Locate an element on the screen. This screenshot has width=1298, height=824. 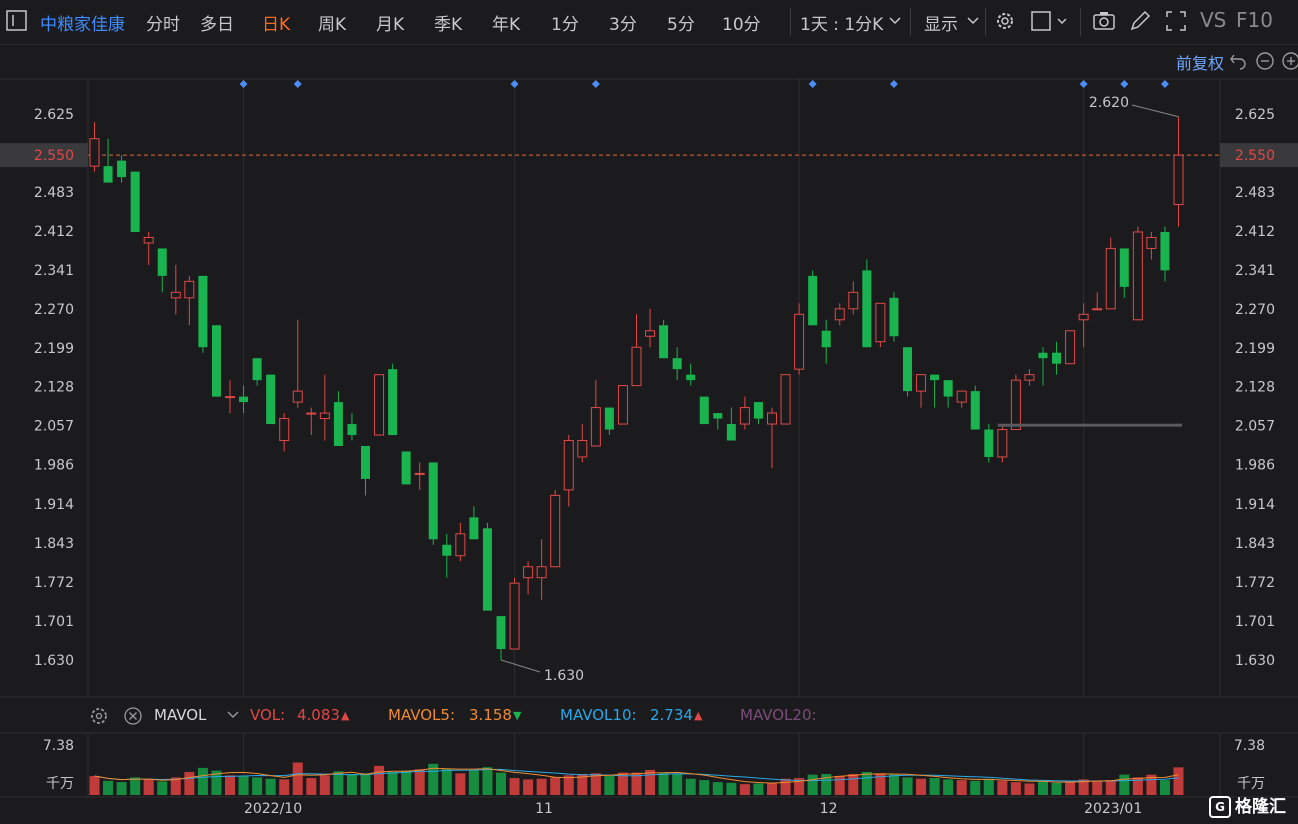
camera-icon is located at coordinates (1104, 21).